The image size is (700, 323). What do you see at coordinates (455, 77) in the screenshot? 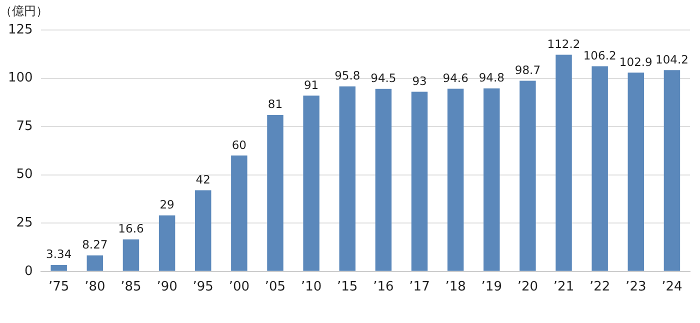
I see `data-label: 94.6` at bounding box center [455, 77].